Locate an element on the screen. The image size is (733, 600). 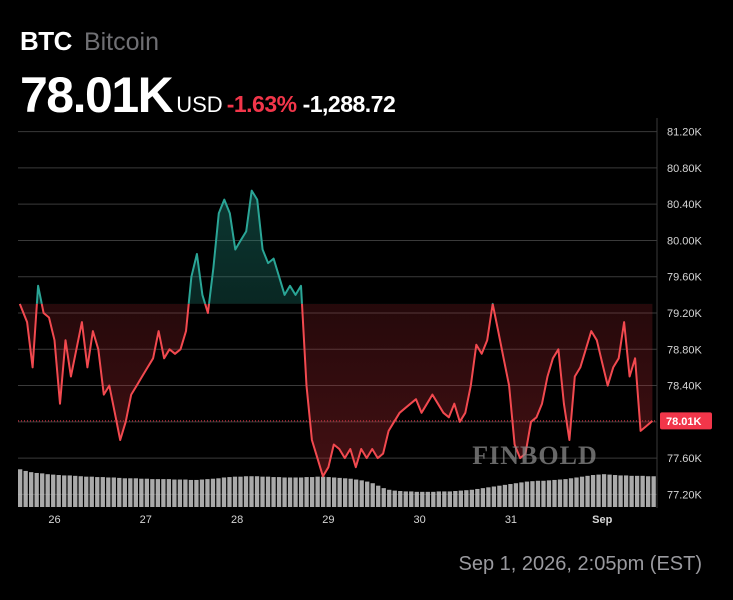
y-tick-label: 80.00K is located at coordinates (685, 241).